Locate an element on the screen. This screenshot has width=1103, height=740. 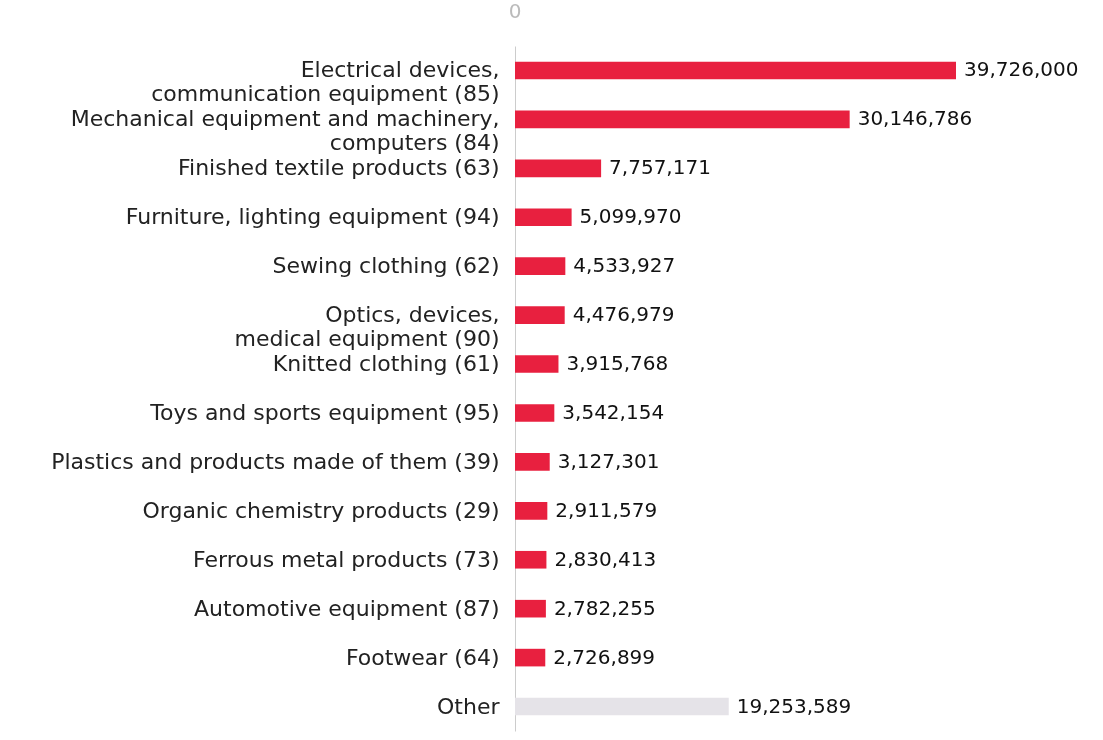
y-tick-label: Knitted clothing (61) is located at coordinates (386, 364).